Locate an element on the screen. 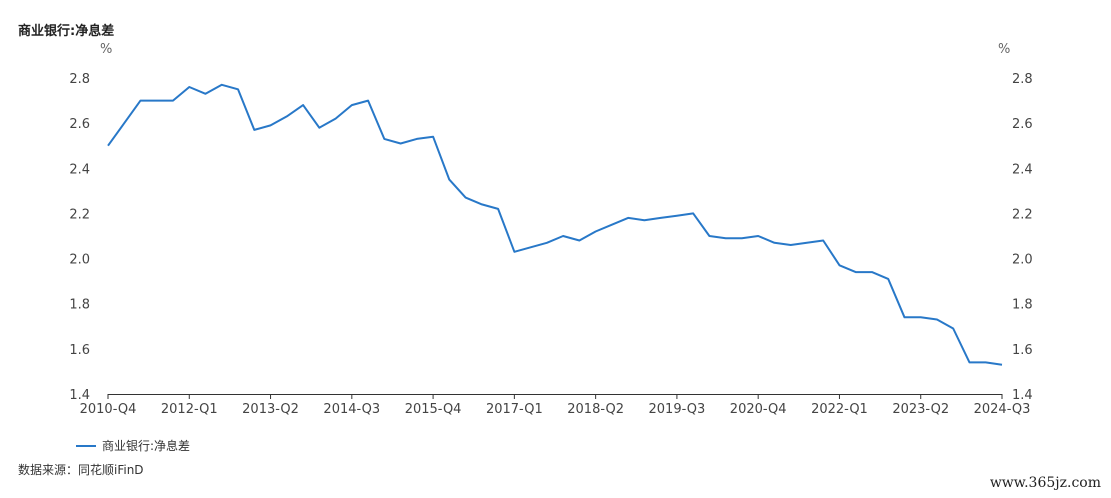  y-tick-label-right: 2.8 is located at coordinates (1022, 79).